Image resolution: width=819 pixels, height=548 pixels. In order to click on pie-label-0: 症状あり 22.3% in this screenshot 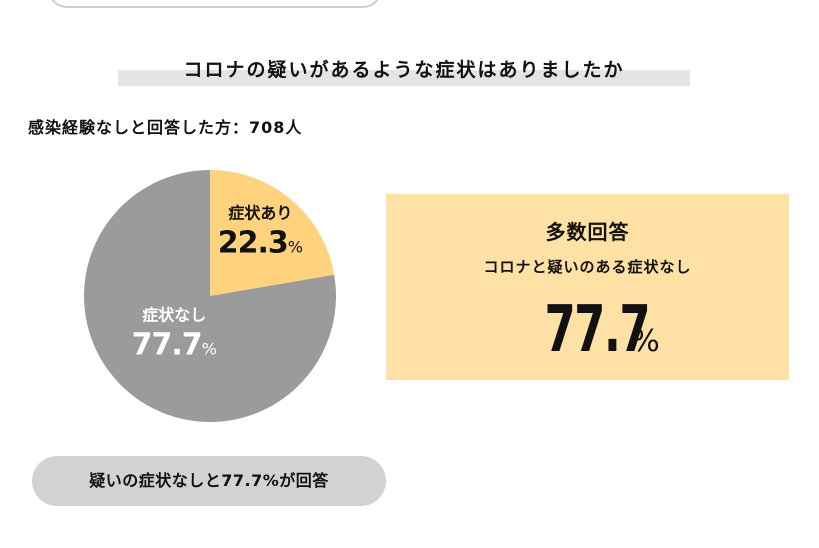, I will do `click(260, 231)`.